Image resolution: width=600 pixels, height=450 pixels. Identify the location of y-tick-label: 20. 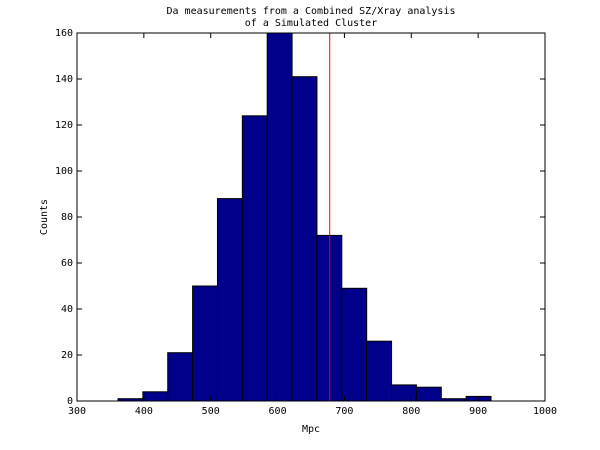
(67, 355).